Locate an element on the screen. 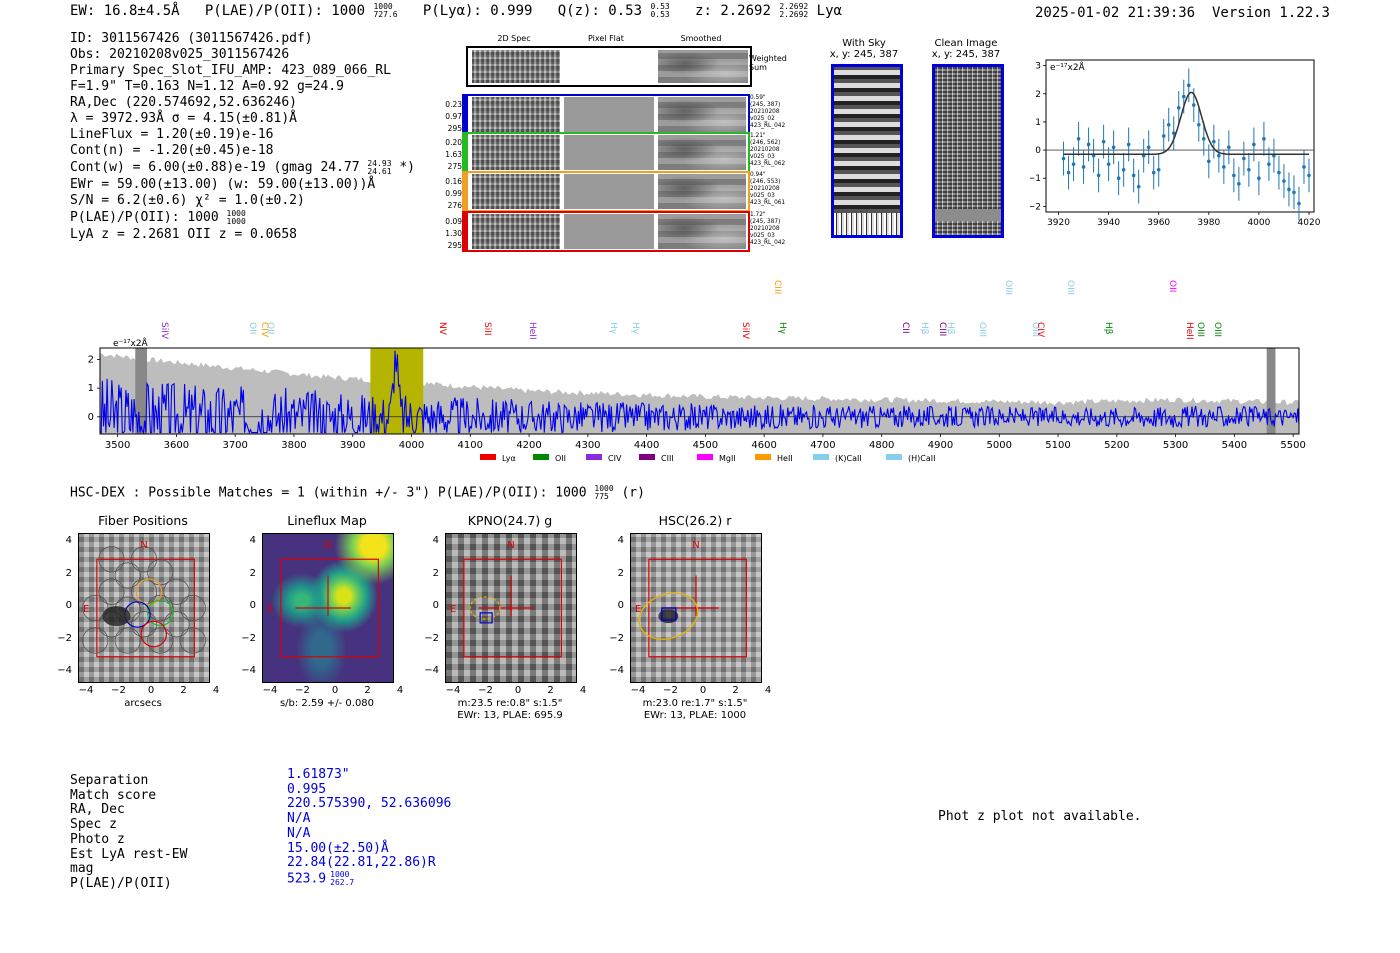 The height and width of the screenshot is (953, 1400). north-label: N is located at coordinates (510, 545).